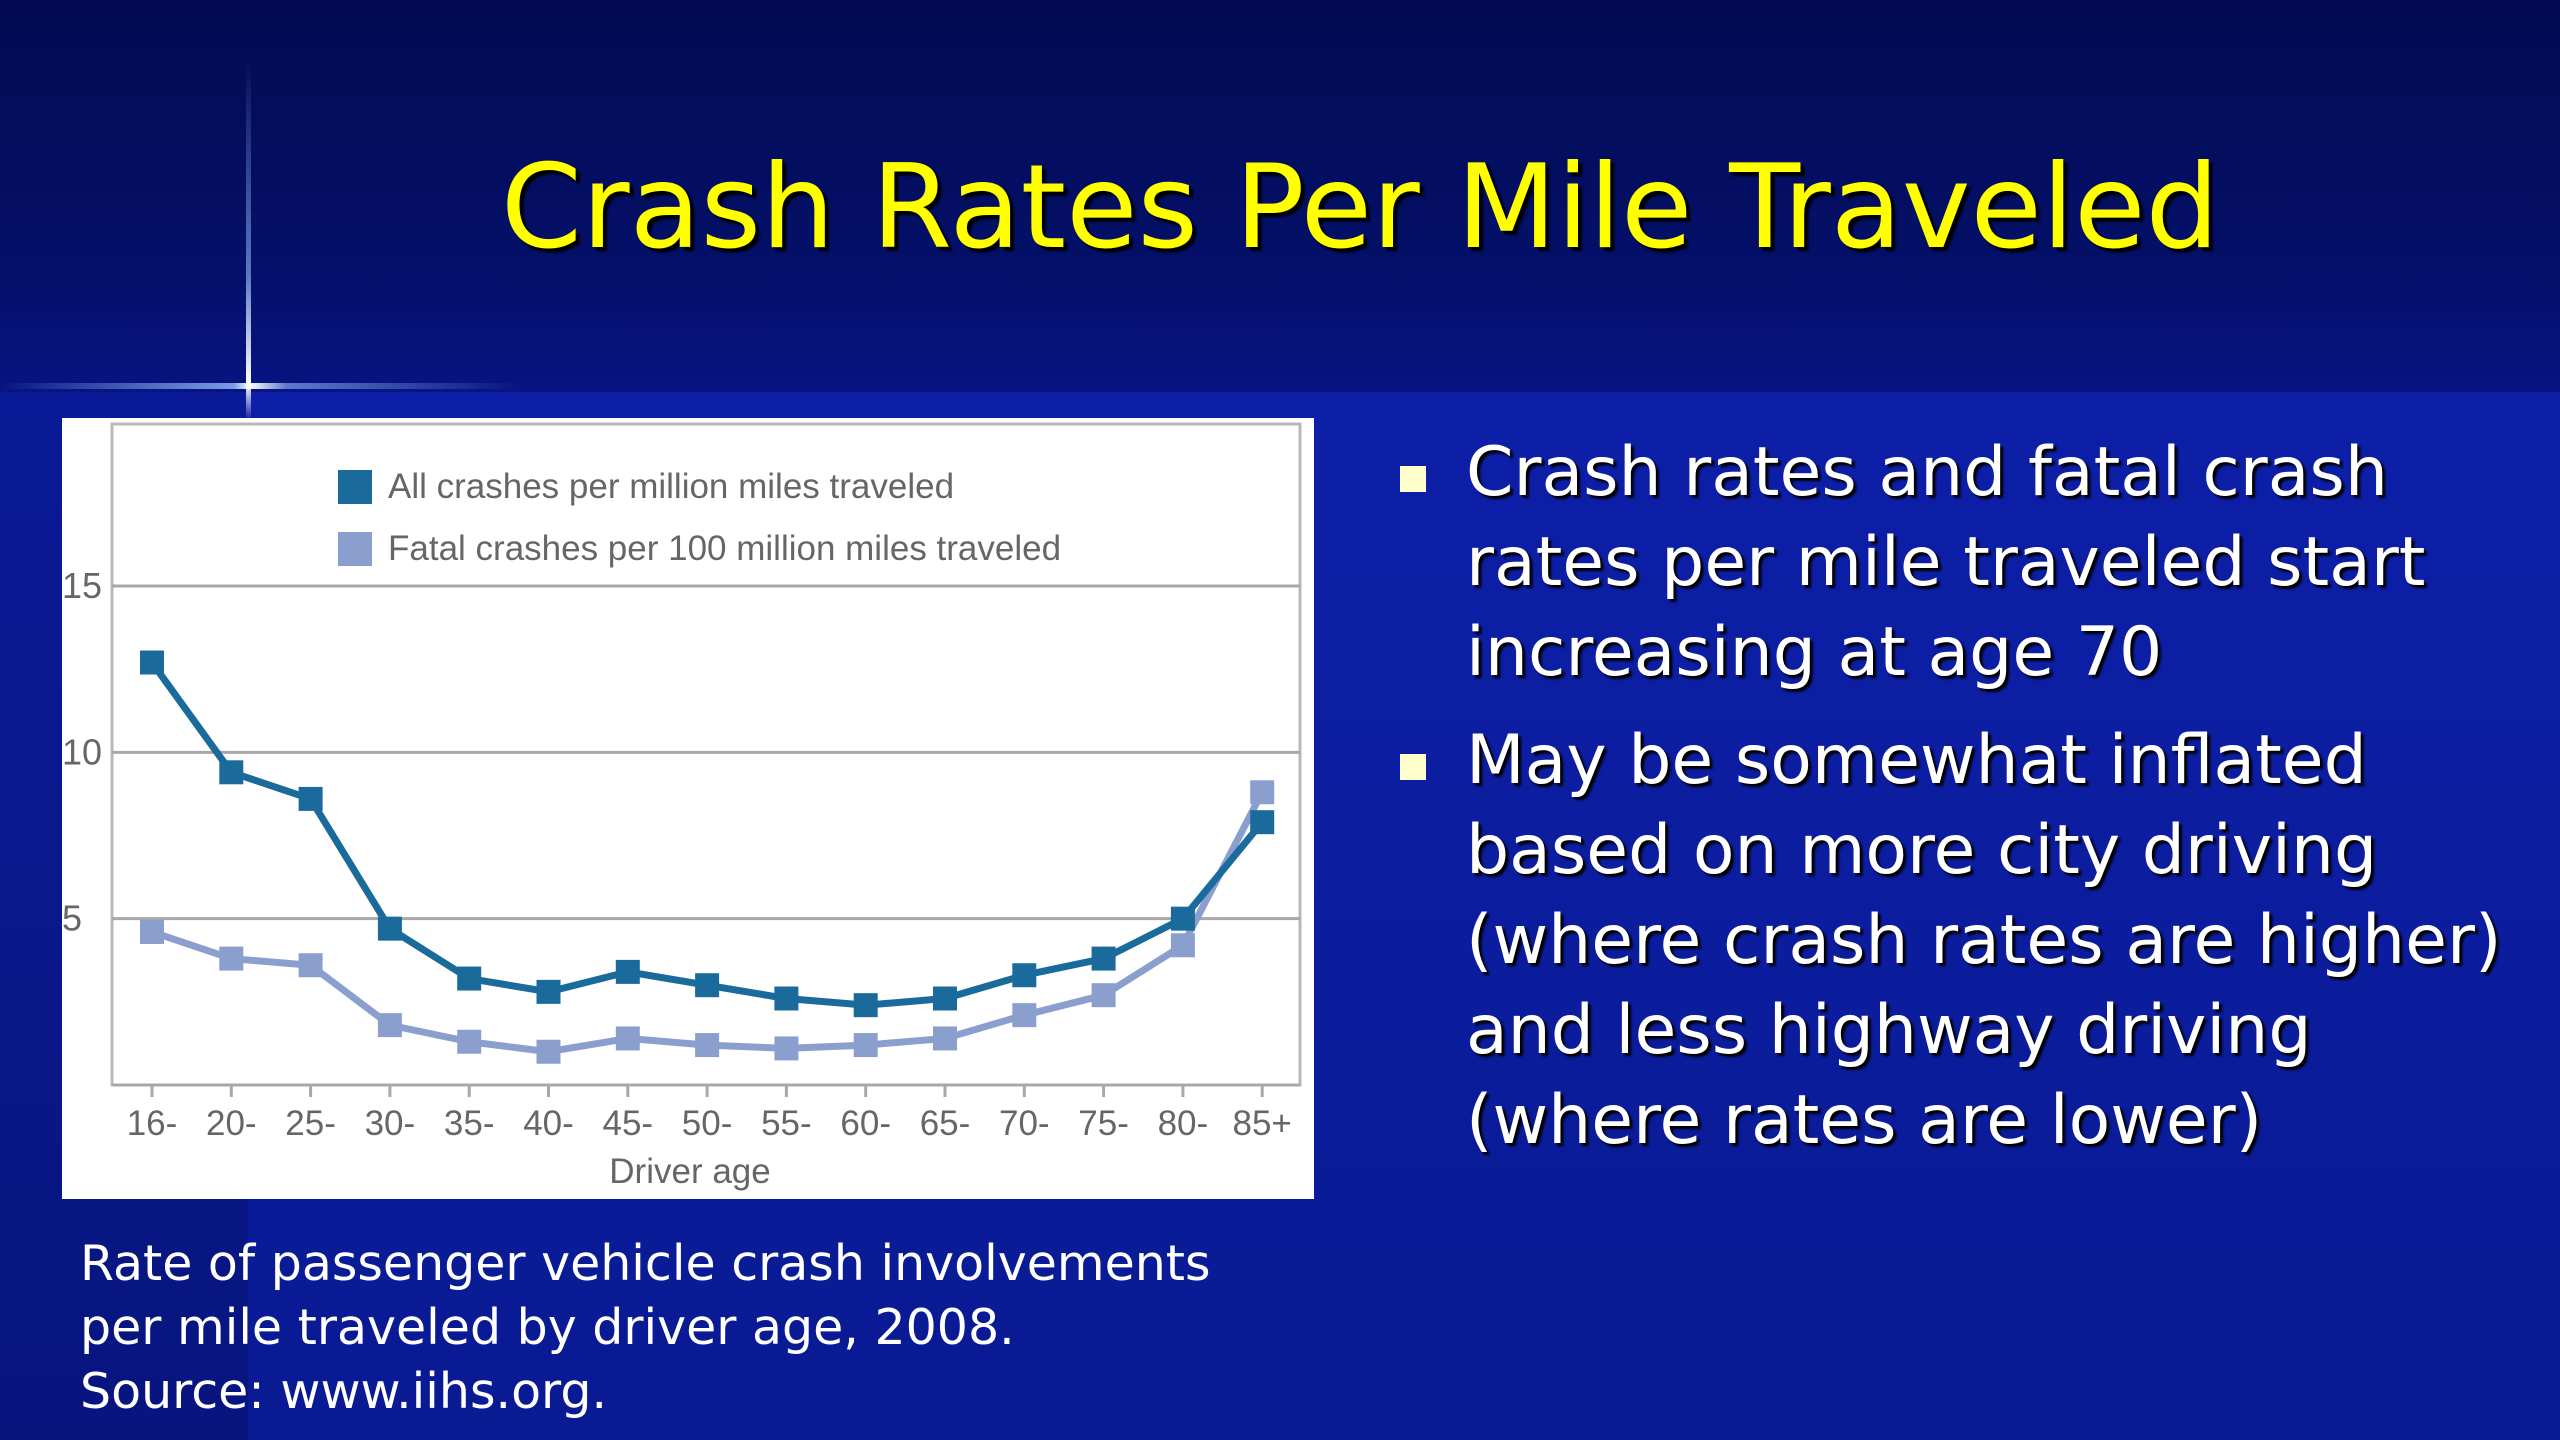 The image size is (2560, 1440). I want to click on light-flare-vertical, so click(248, 240).